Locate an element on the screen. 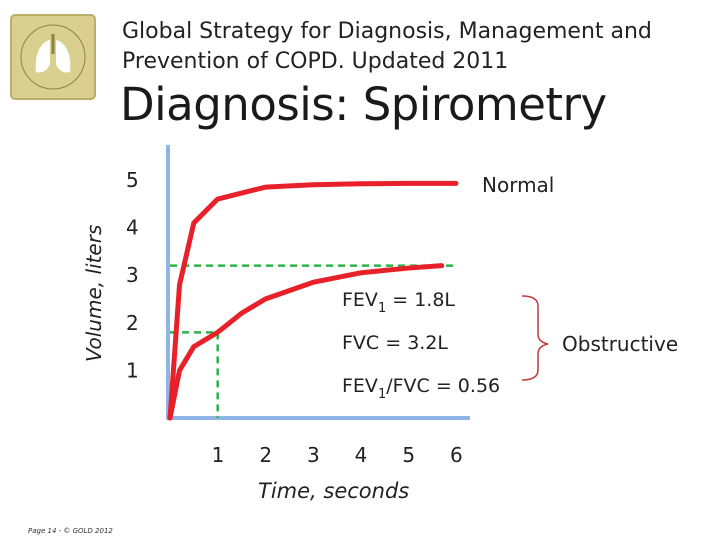  gold-logo is located at coordinates (53, 57).